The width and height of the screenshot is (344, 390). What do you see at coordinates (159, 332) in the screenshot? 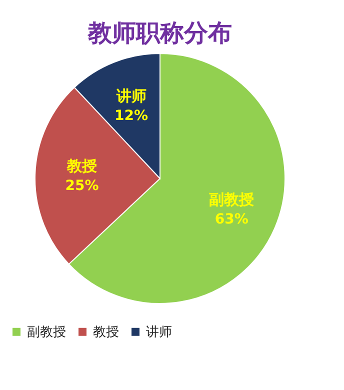
I see `legend-label: 讲师` at bounding box center [159, 332].